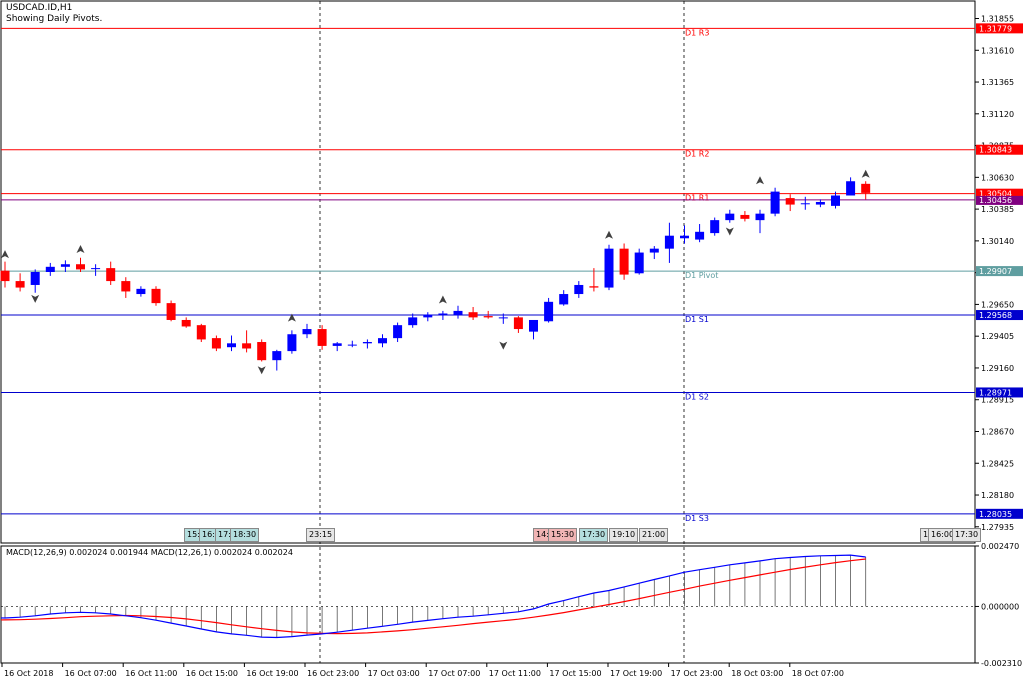  Describe the element at coordinates (818, 673) in the screenshot. I see `time-tick-label: 18 Oct 07:00` at that location.